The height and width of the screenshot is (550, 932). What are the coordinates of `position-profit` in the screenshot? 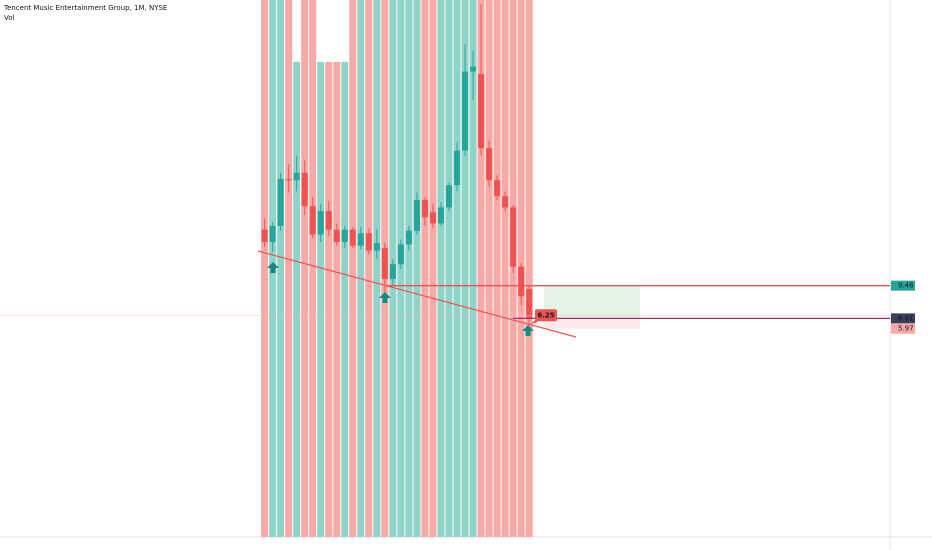 It's located at (592, 302).